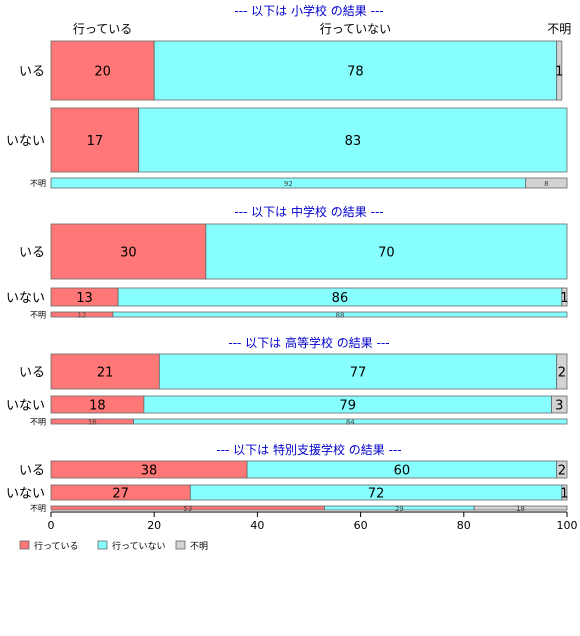 The width and height of the screenshot is (580, 636). Describe the element at coordinates (154, 525) in the screenshot. I see `x-tick-label: 20` at that location.